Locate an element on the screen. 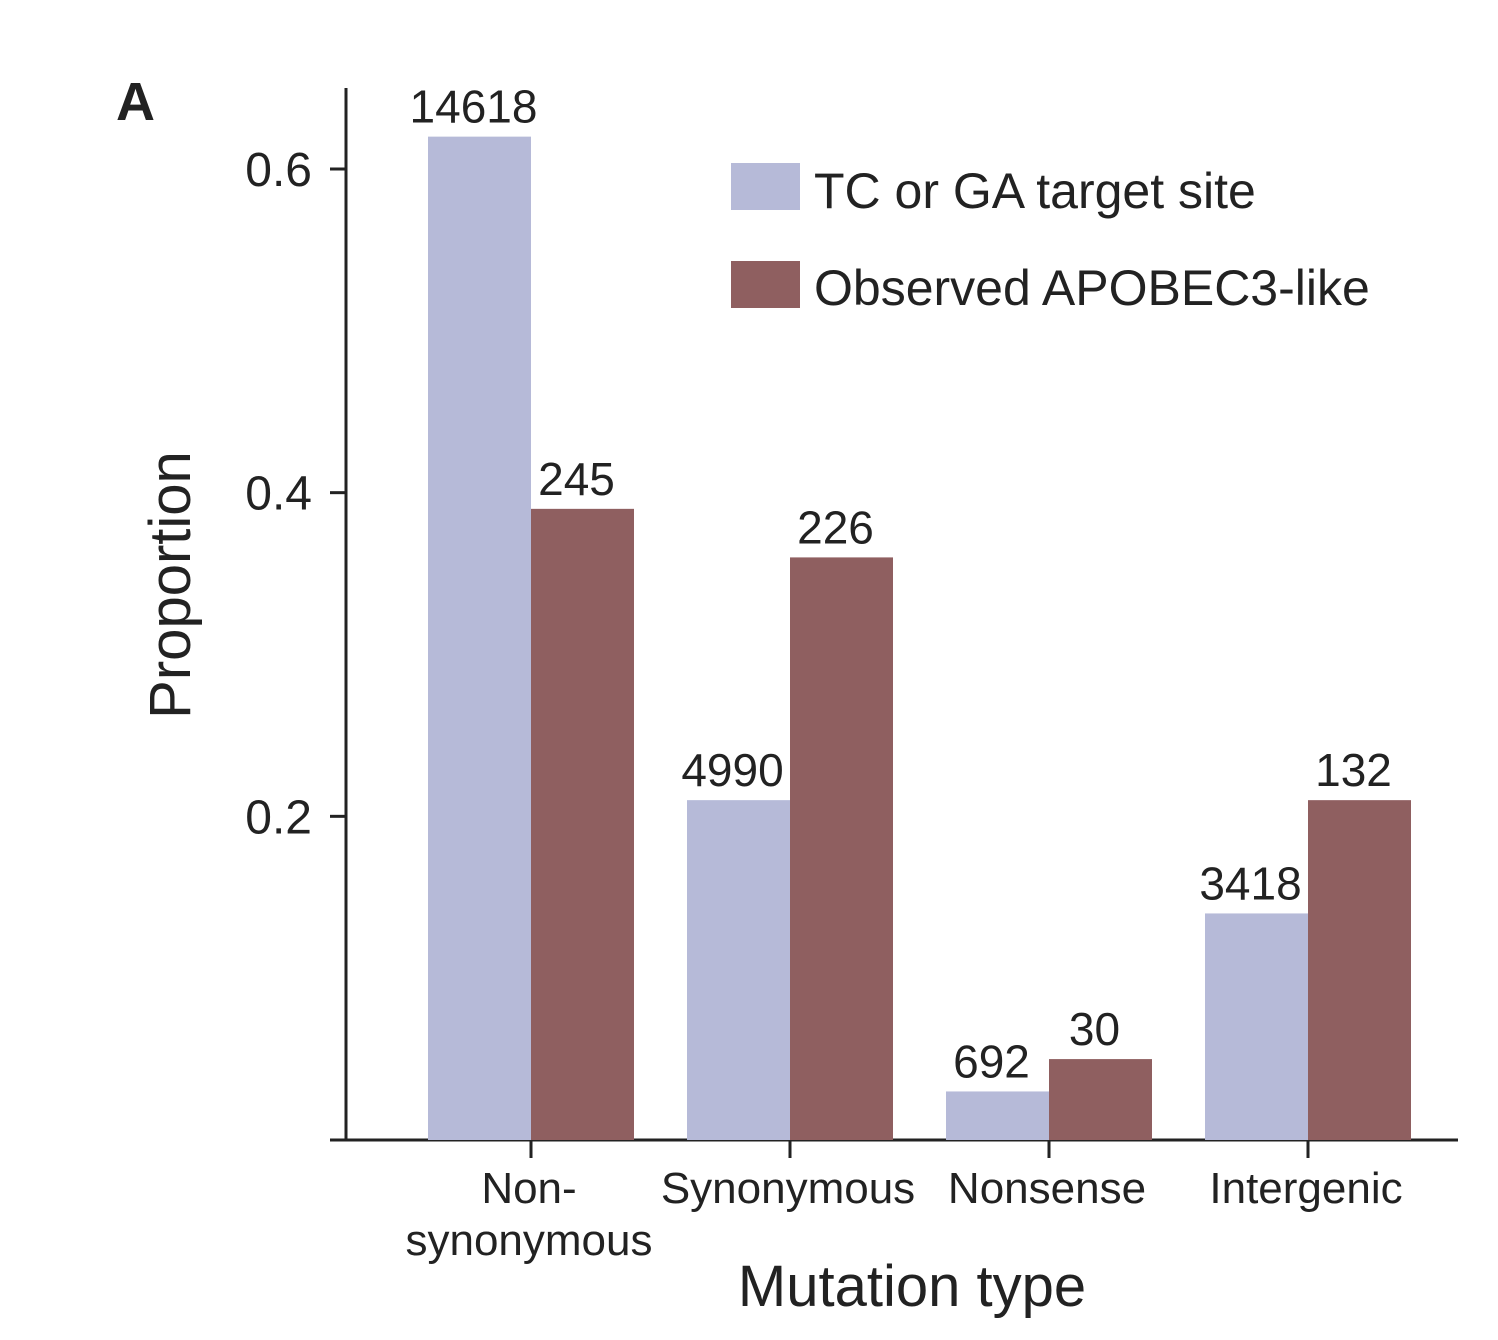 This screenshot has width=1498, height=1340. legend-swatch-observed is located at coordinates (765, 284).